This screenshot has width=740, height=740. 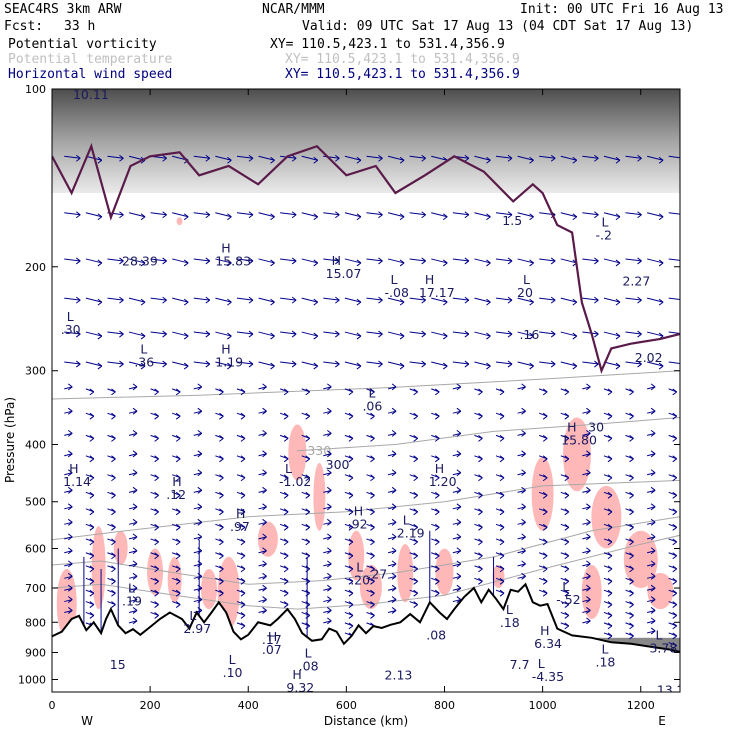 What do you see at coordinates (35, 622) in the screenshot?
I see `y-tick-label: 800` at bounding box center [35, 622].